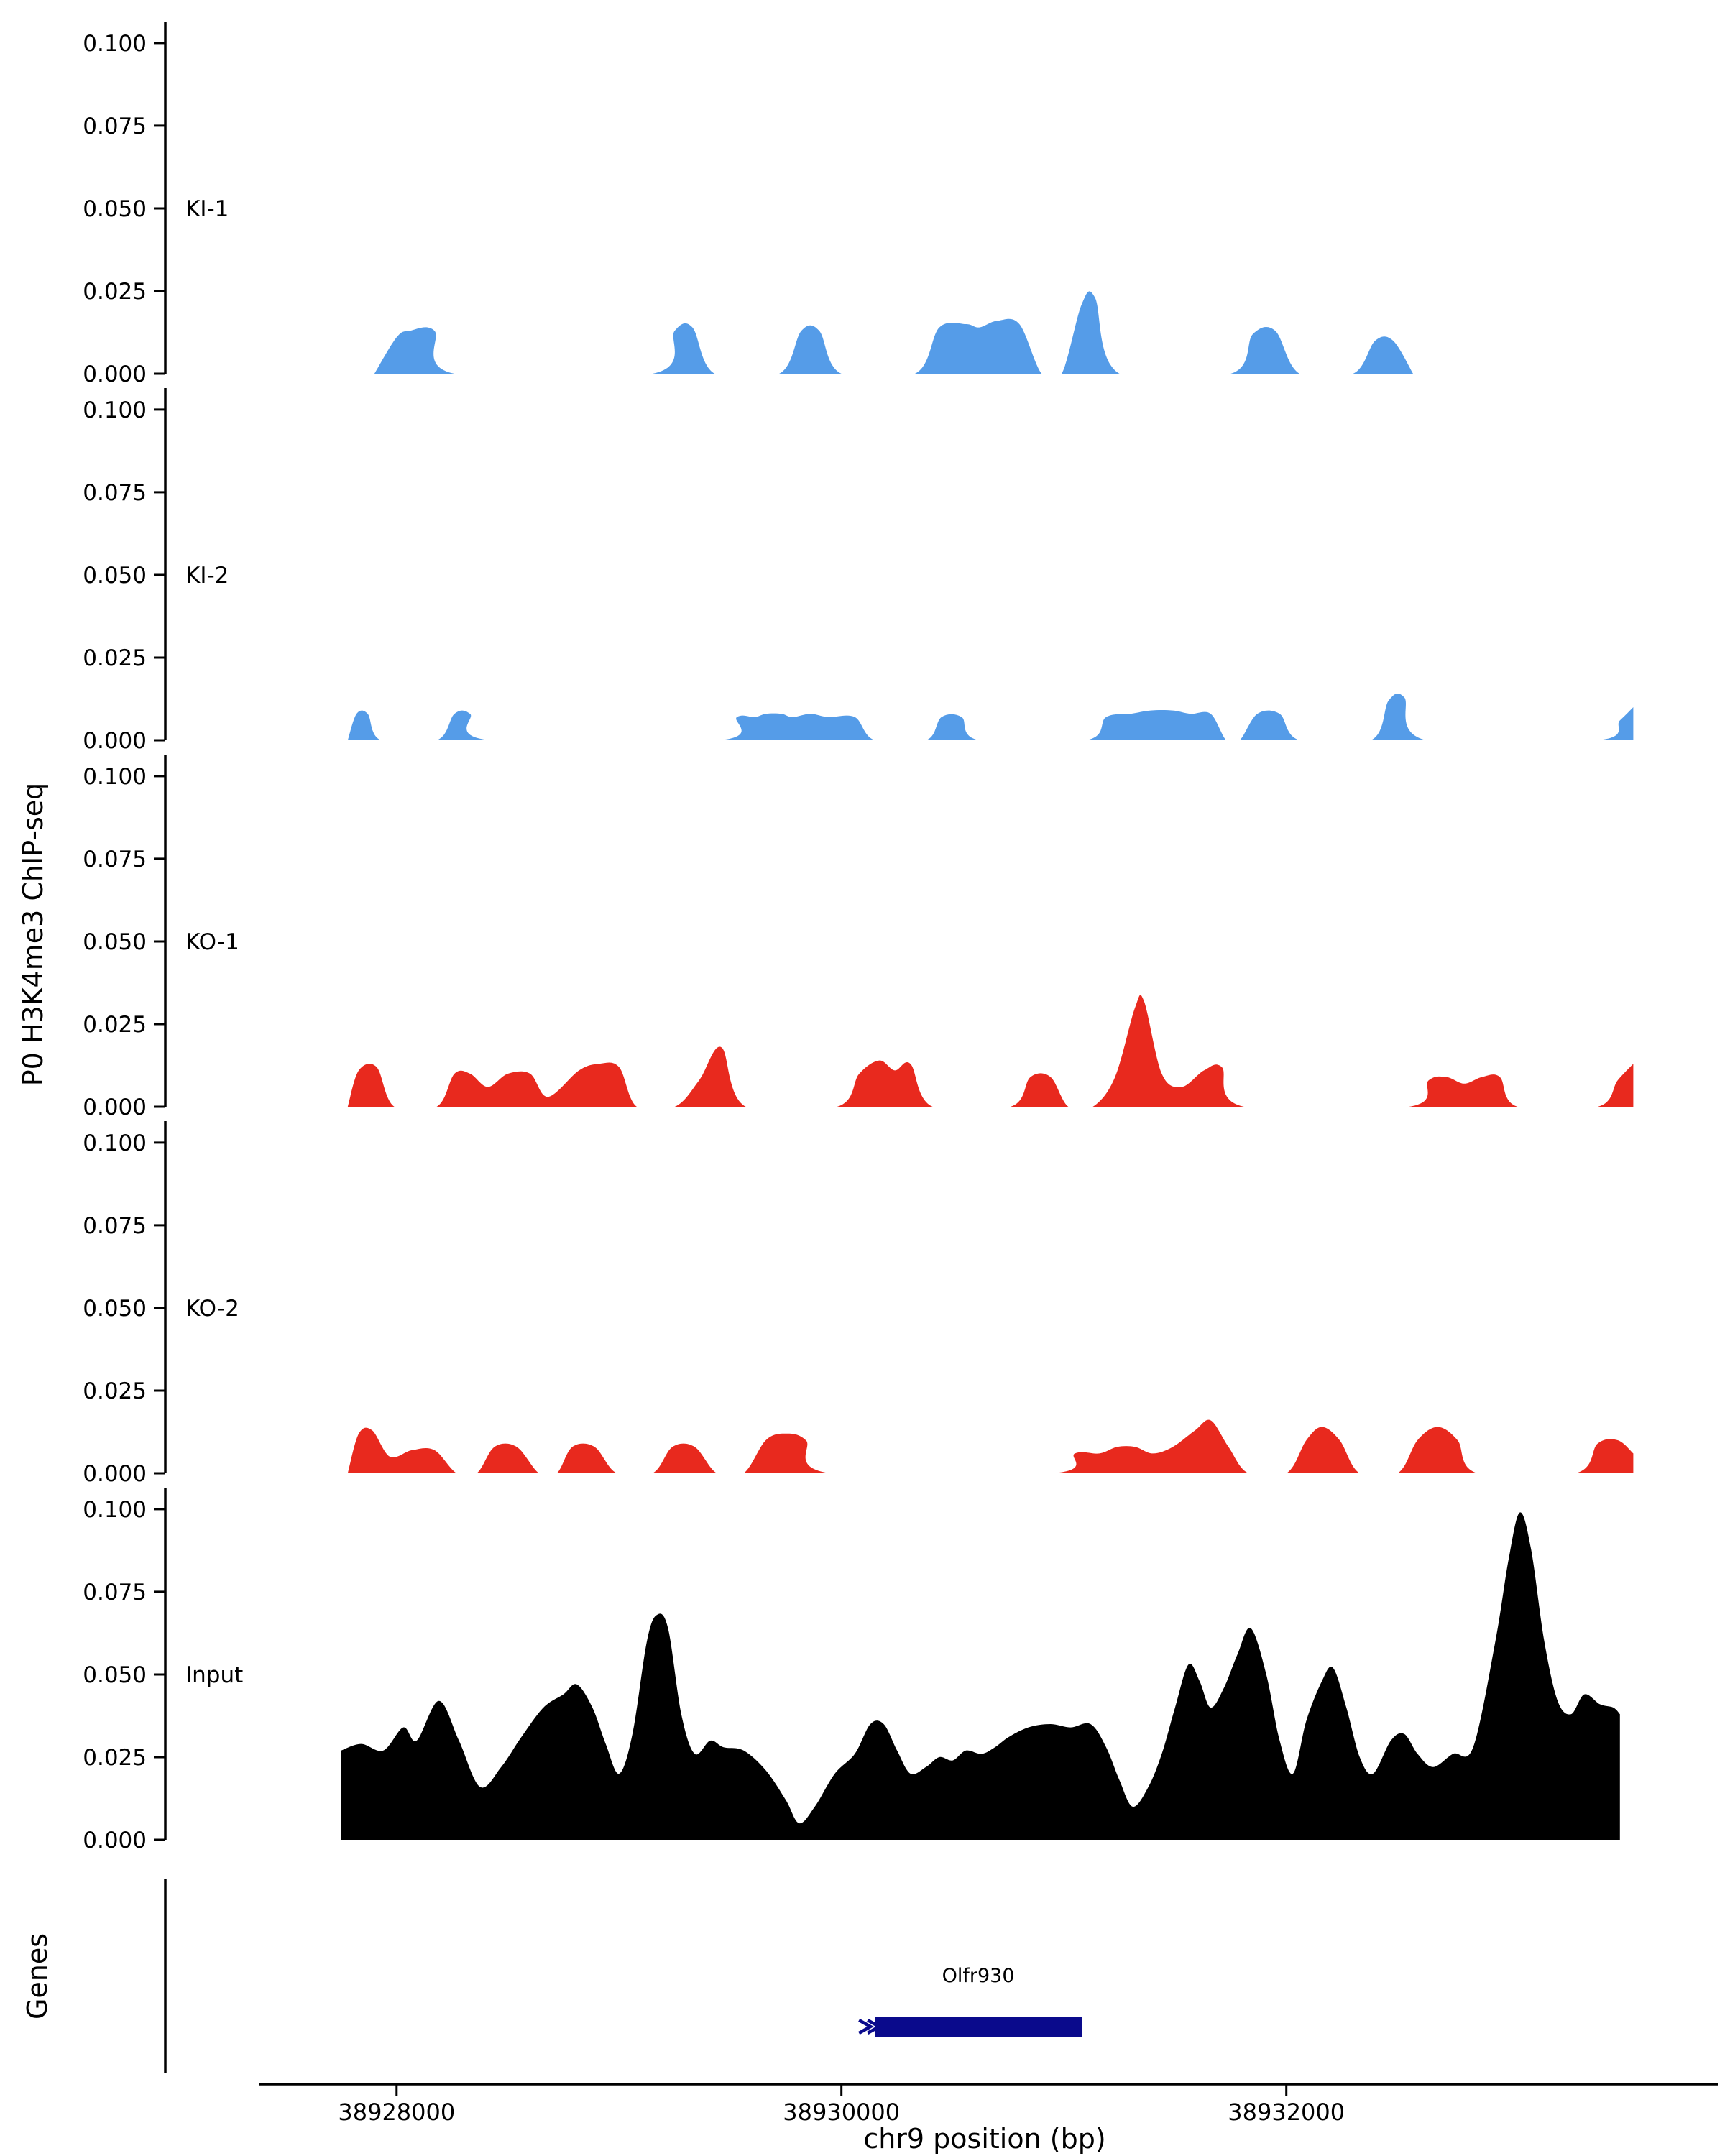 The width and height of the screenshot is (1725, 2156). Describe the element at coordinates (212, 942) in the screenshot. I see `track-label: KO-1` at that location.